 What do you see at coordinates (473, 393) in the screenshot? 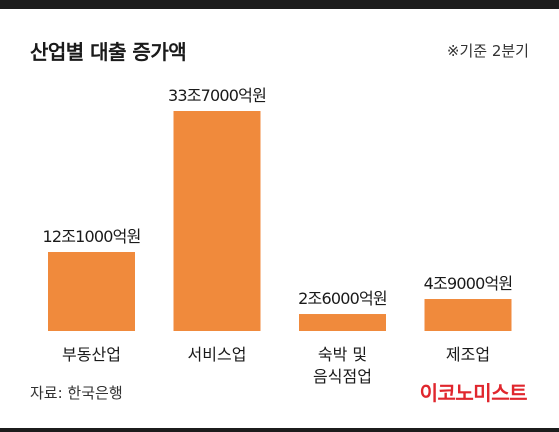
I see `publisher-logo: 이코노미스트` at bounding box center [473, 393].